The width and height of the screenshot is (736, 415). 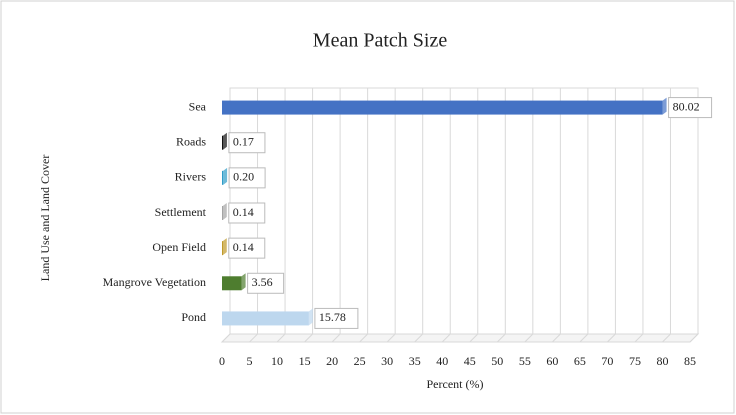 I want to click on y-tick-label: Mangrove Vegetation, so click(x=154, y=282).